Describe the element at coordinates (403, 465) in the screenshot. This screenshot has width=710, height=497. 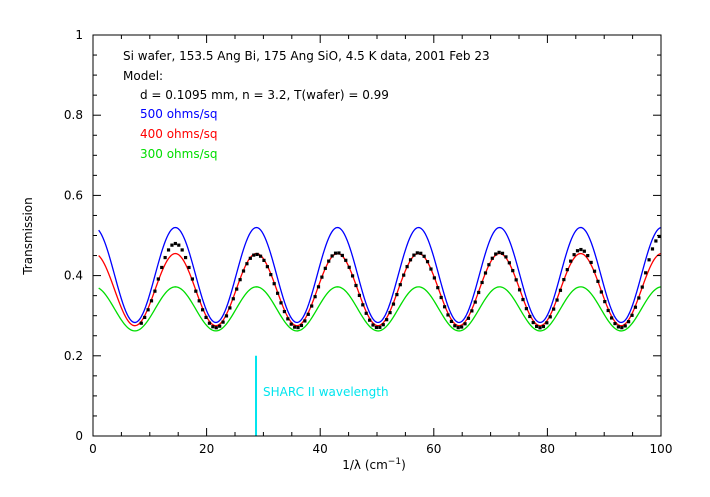
I see `x-axis-label-close: )` at that location.